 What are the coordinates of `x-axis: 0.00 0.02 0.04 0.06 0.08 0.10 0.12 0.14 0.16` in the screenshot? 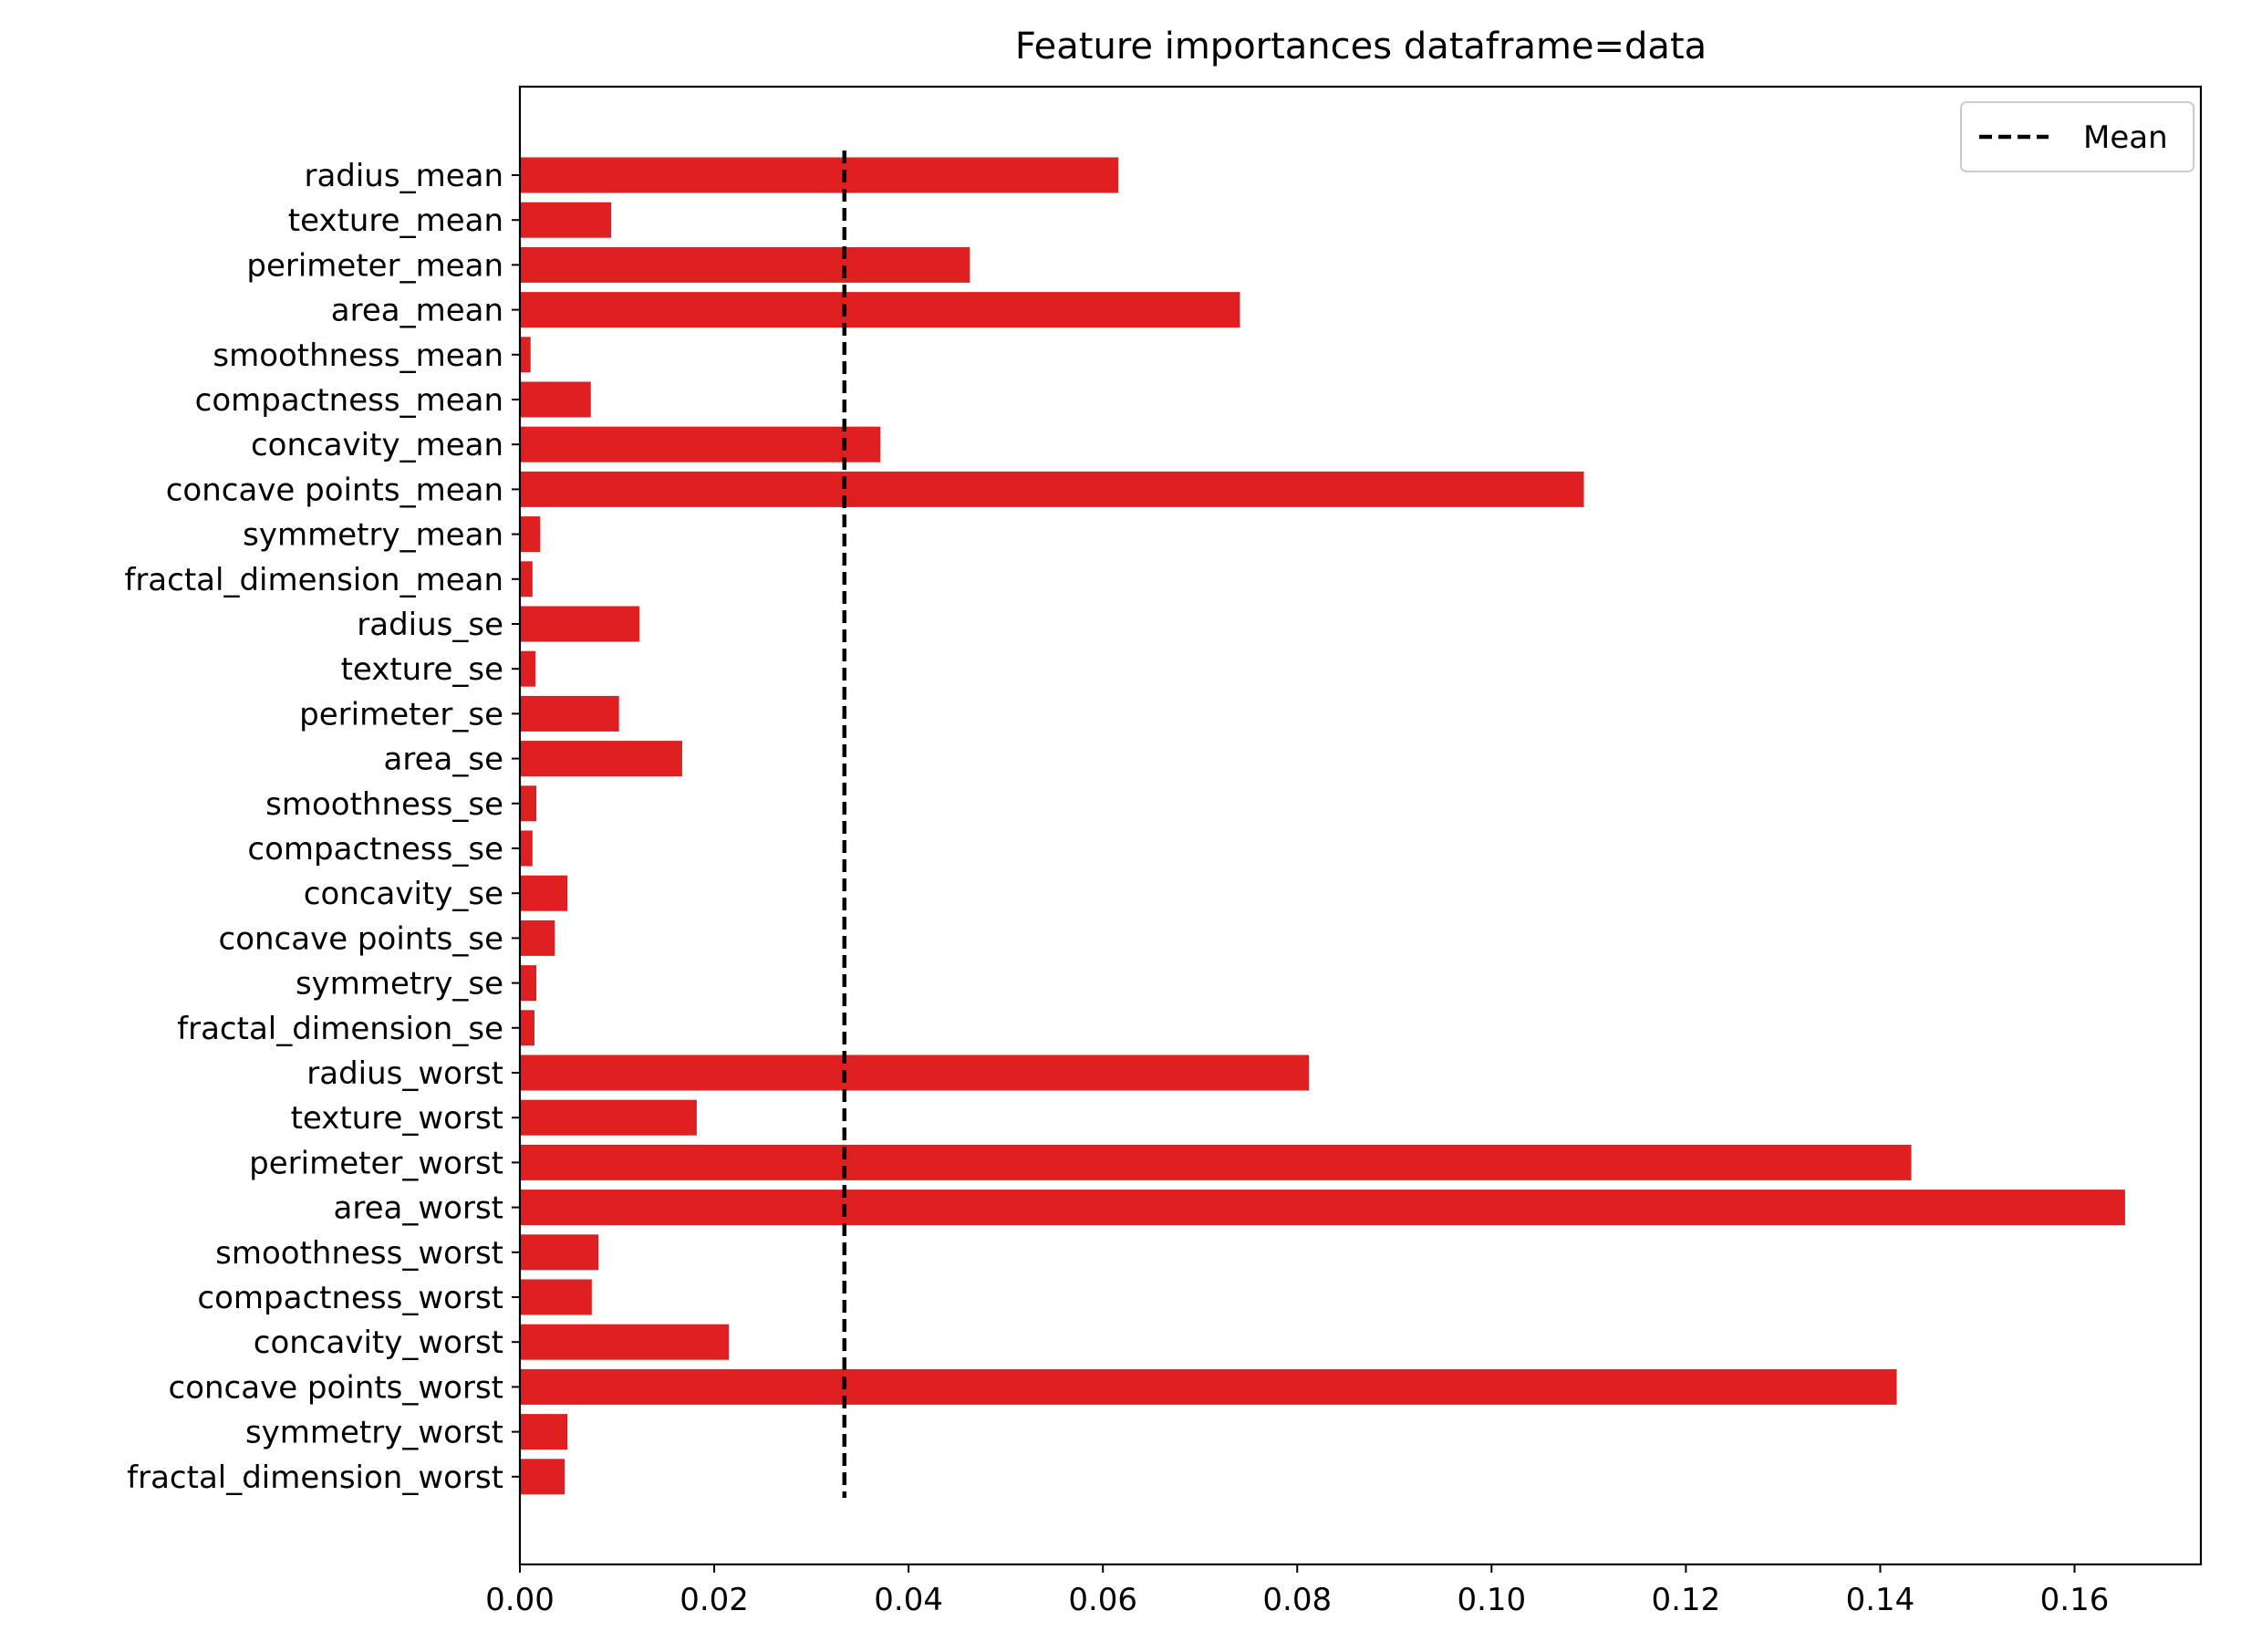 It's located at (1297, 1591).